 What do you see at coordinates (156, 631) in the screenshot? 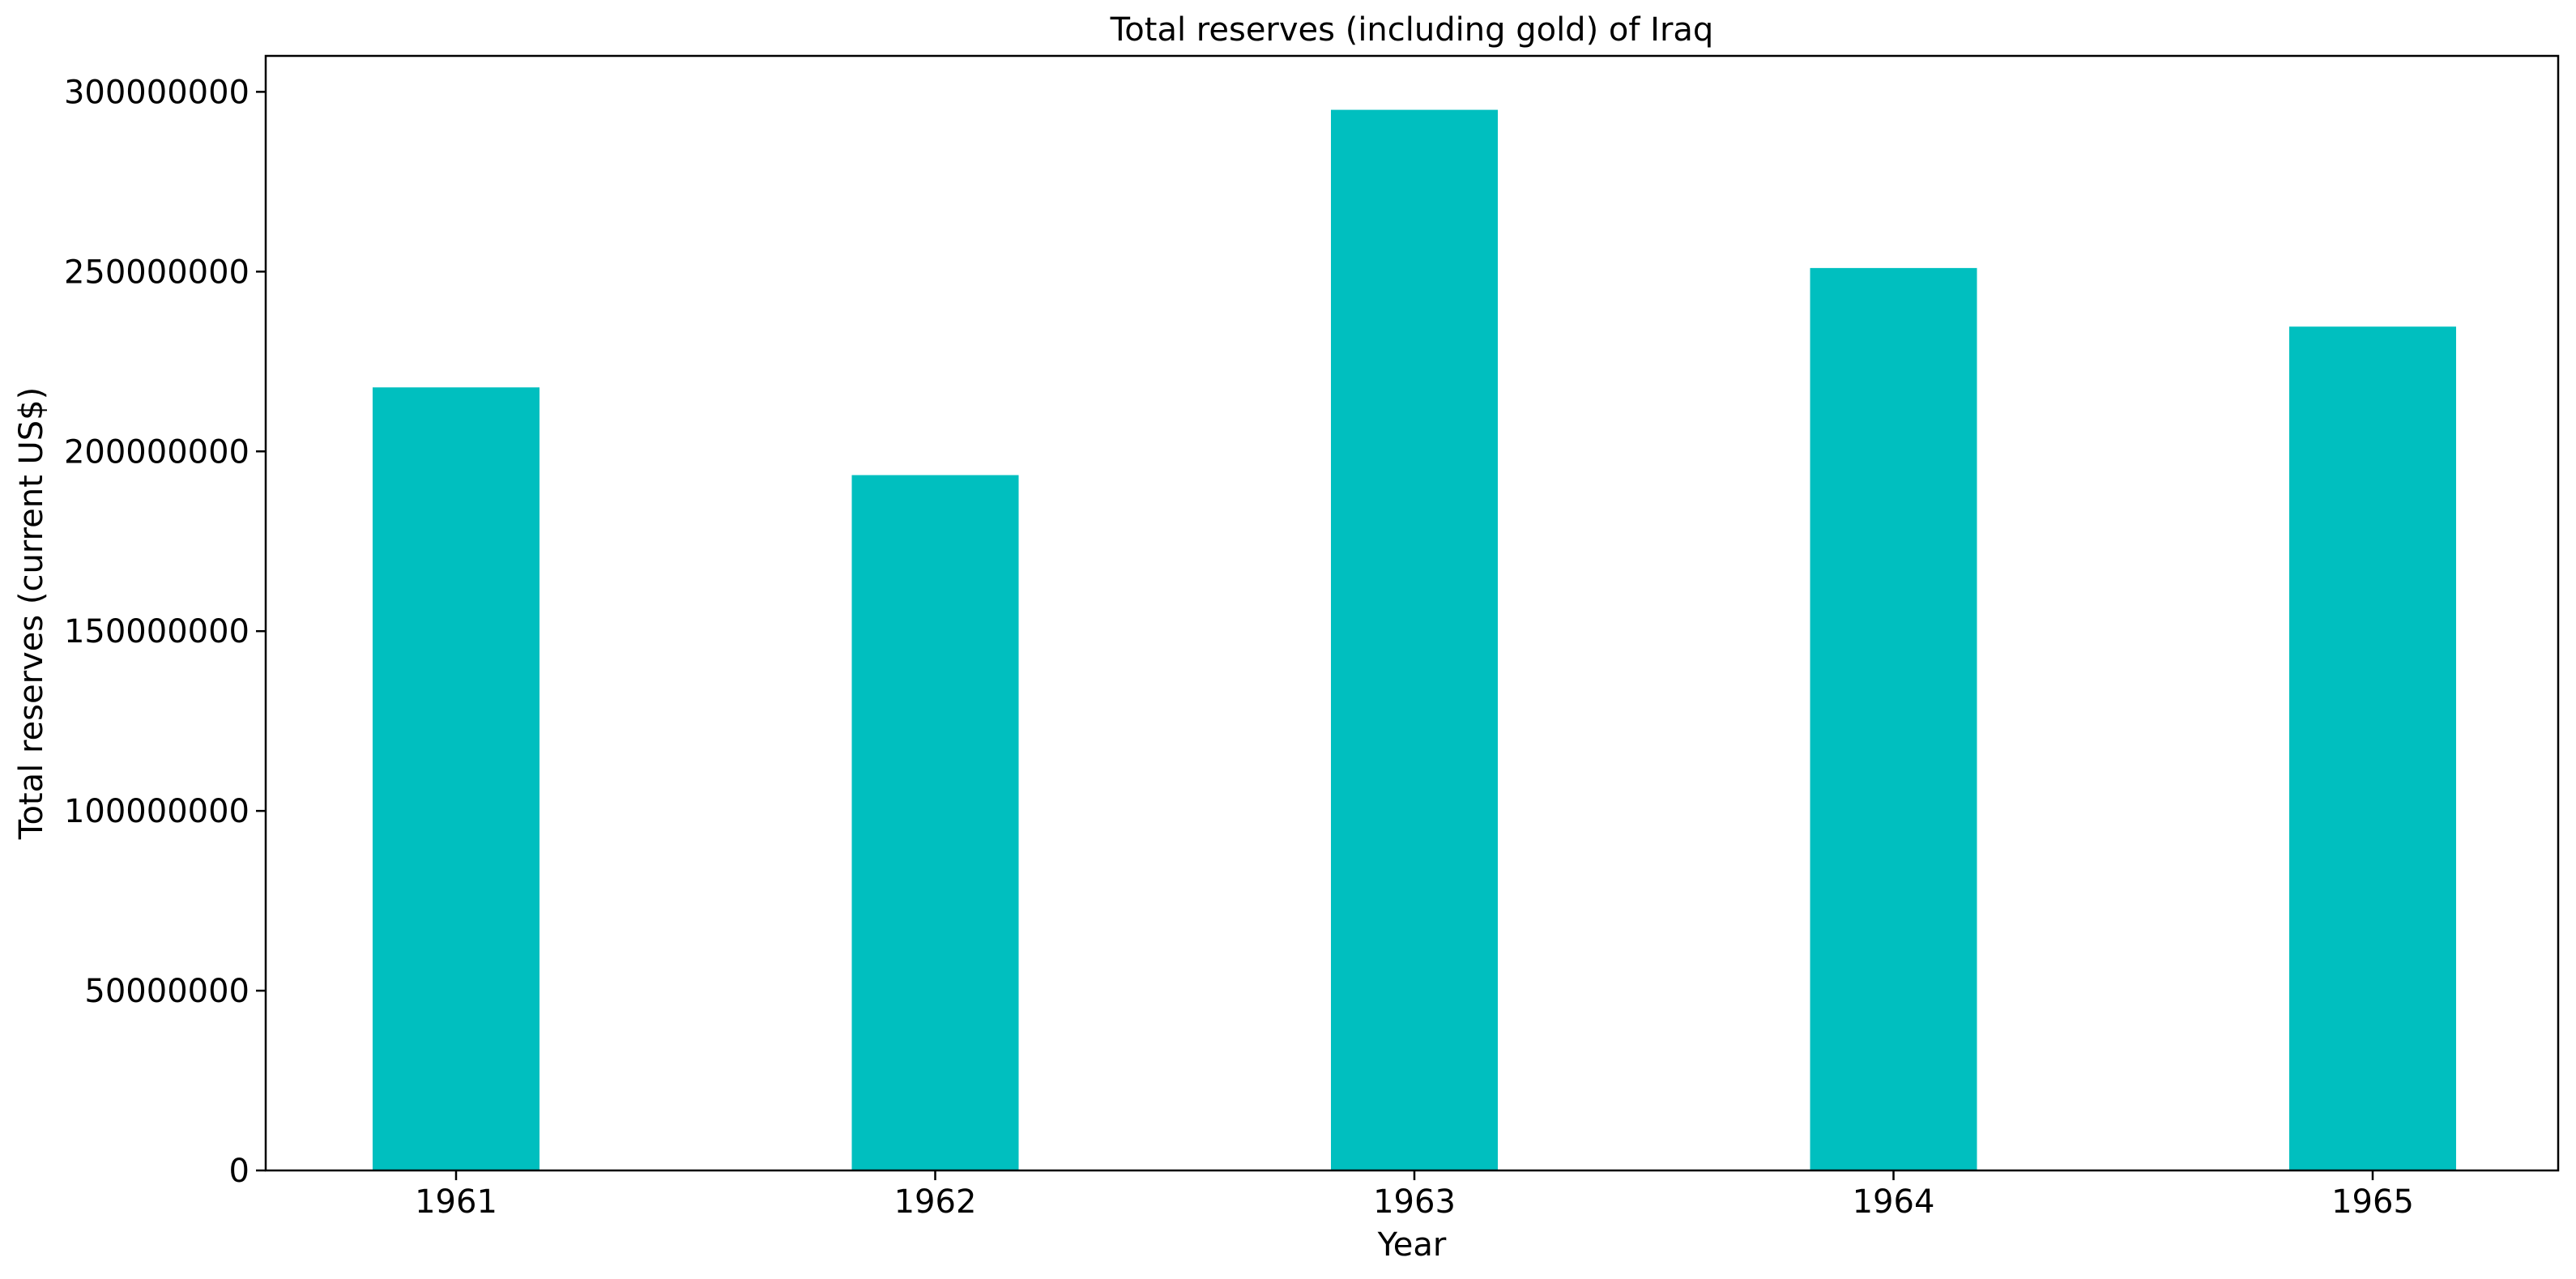
I see `y-tick-label-3: 150000000` at bounding box center [156, 631].